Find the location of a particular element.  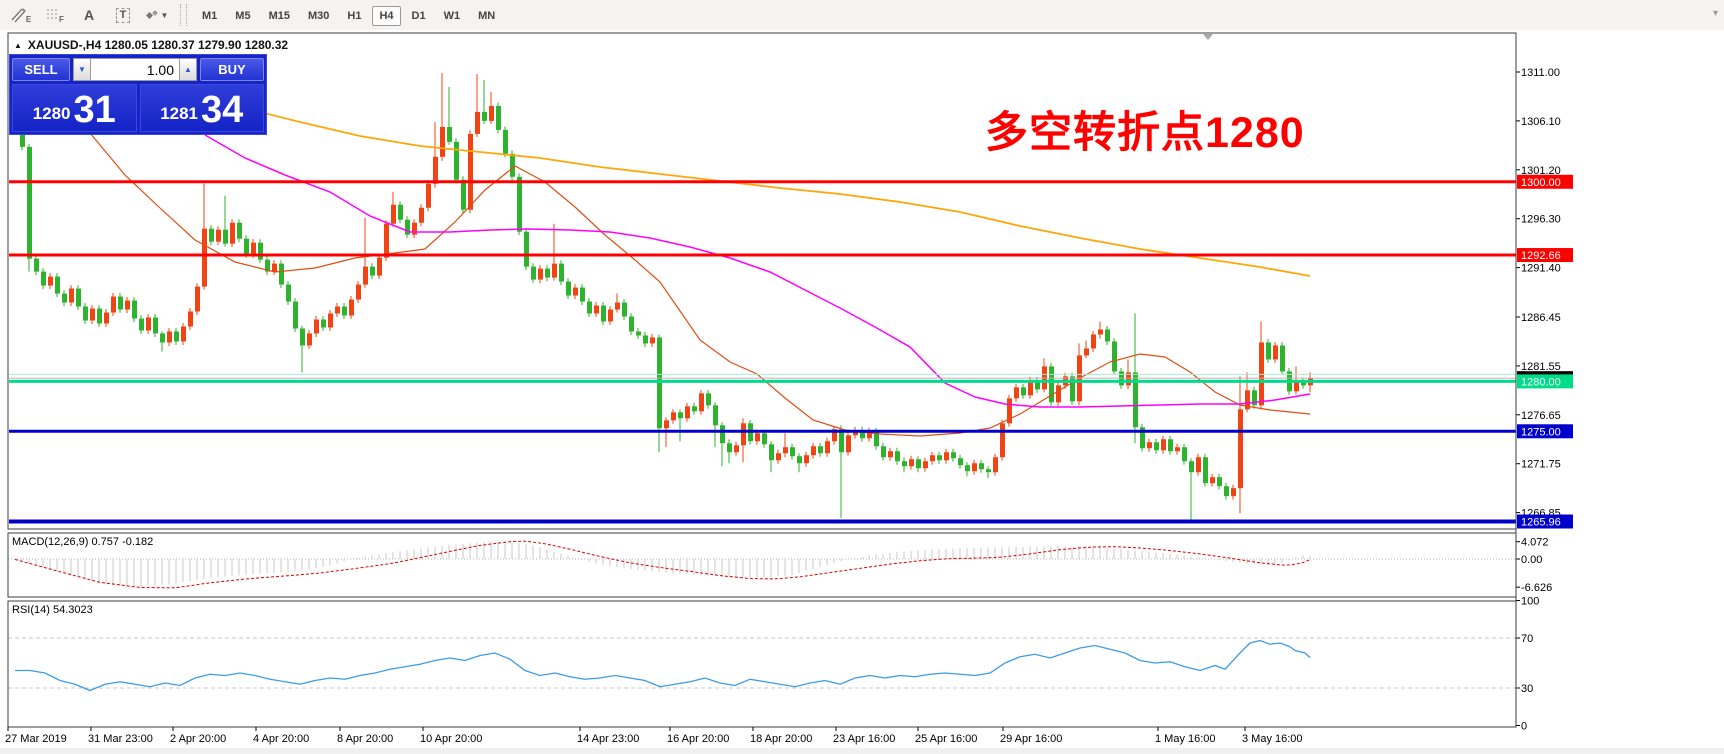

tf-button-m1: M1 is located at coordinates (210, 16).